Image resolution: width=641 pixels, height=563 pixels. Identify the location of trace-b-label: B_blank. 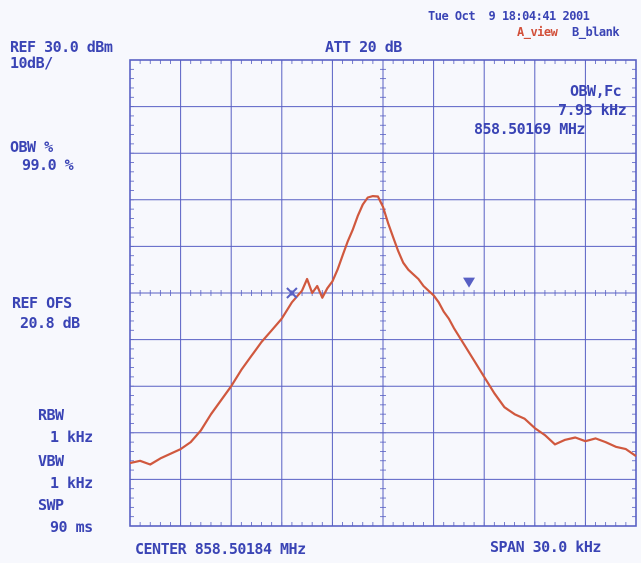
(596, 32).